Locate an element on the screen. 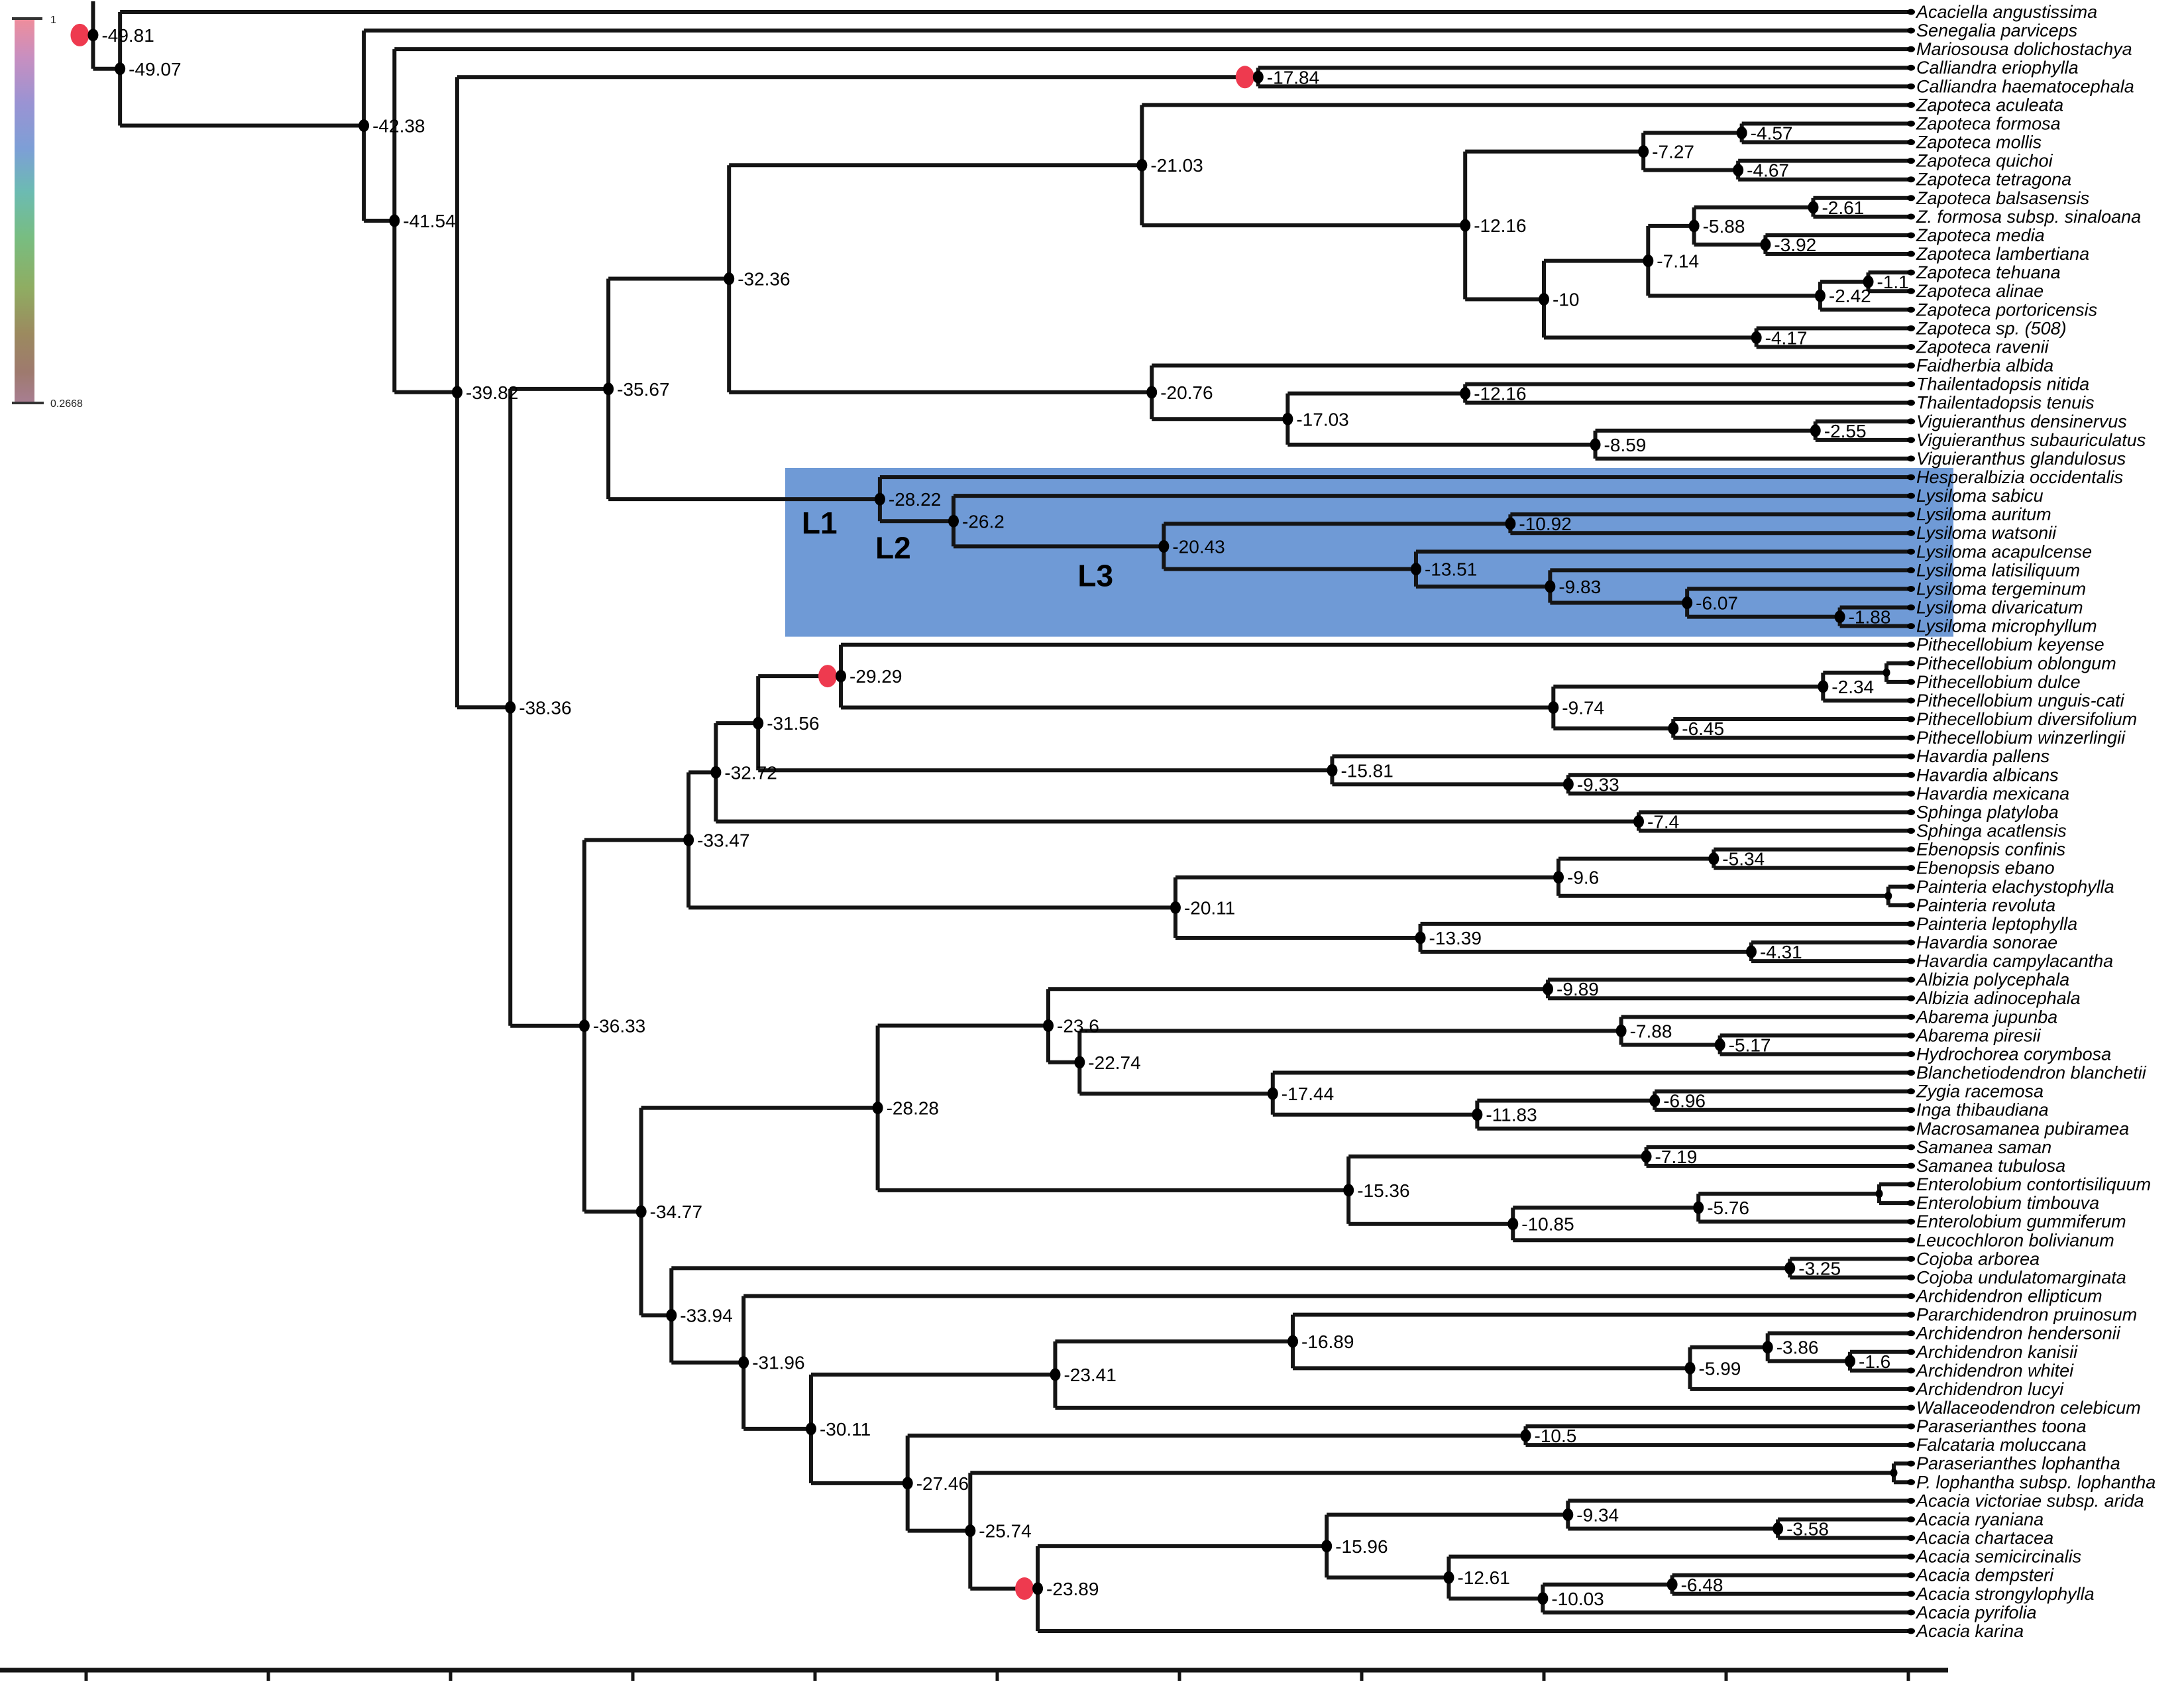 This screenshot has height=1700, width=2184. tip-species-label: Hesperalbizia occidentalis is located at coordinates (2020, 477).